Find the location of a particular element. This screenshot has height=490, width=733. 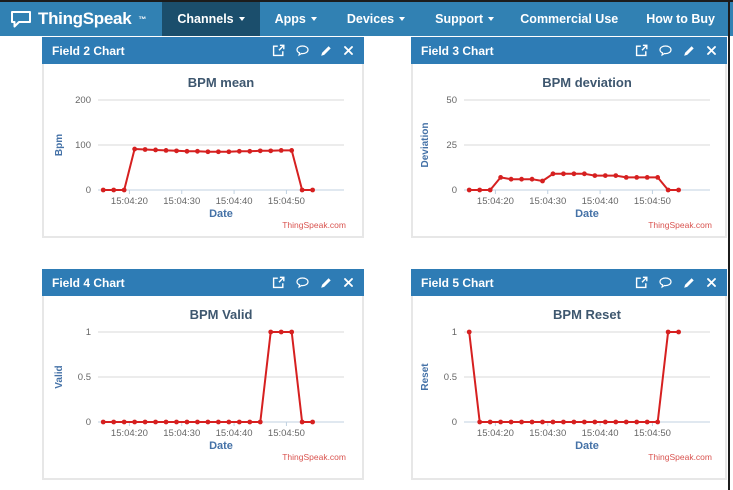

thingspeak-brand: ThingSpeak ™ is located at coordinates (81, 19).